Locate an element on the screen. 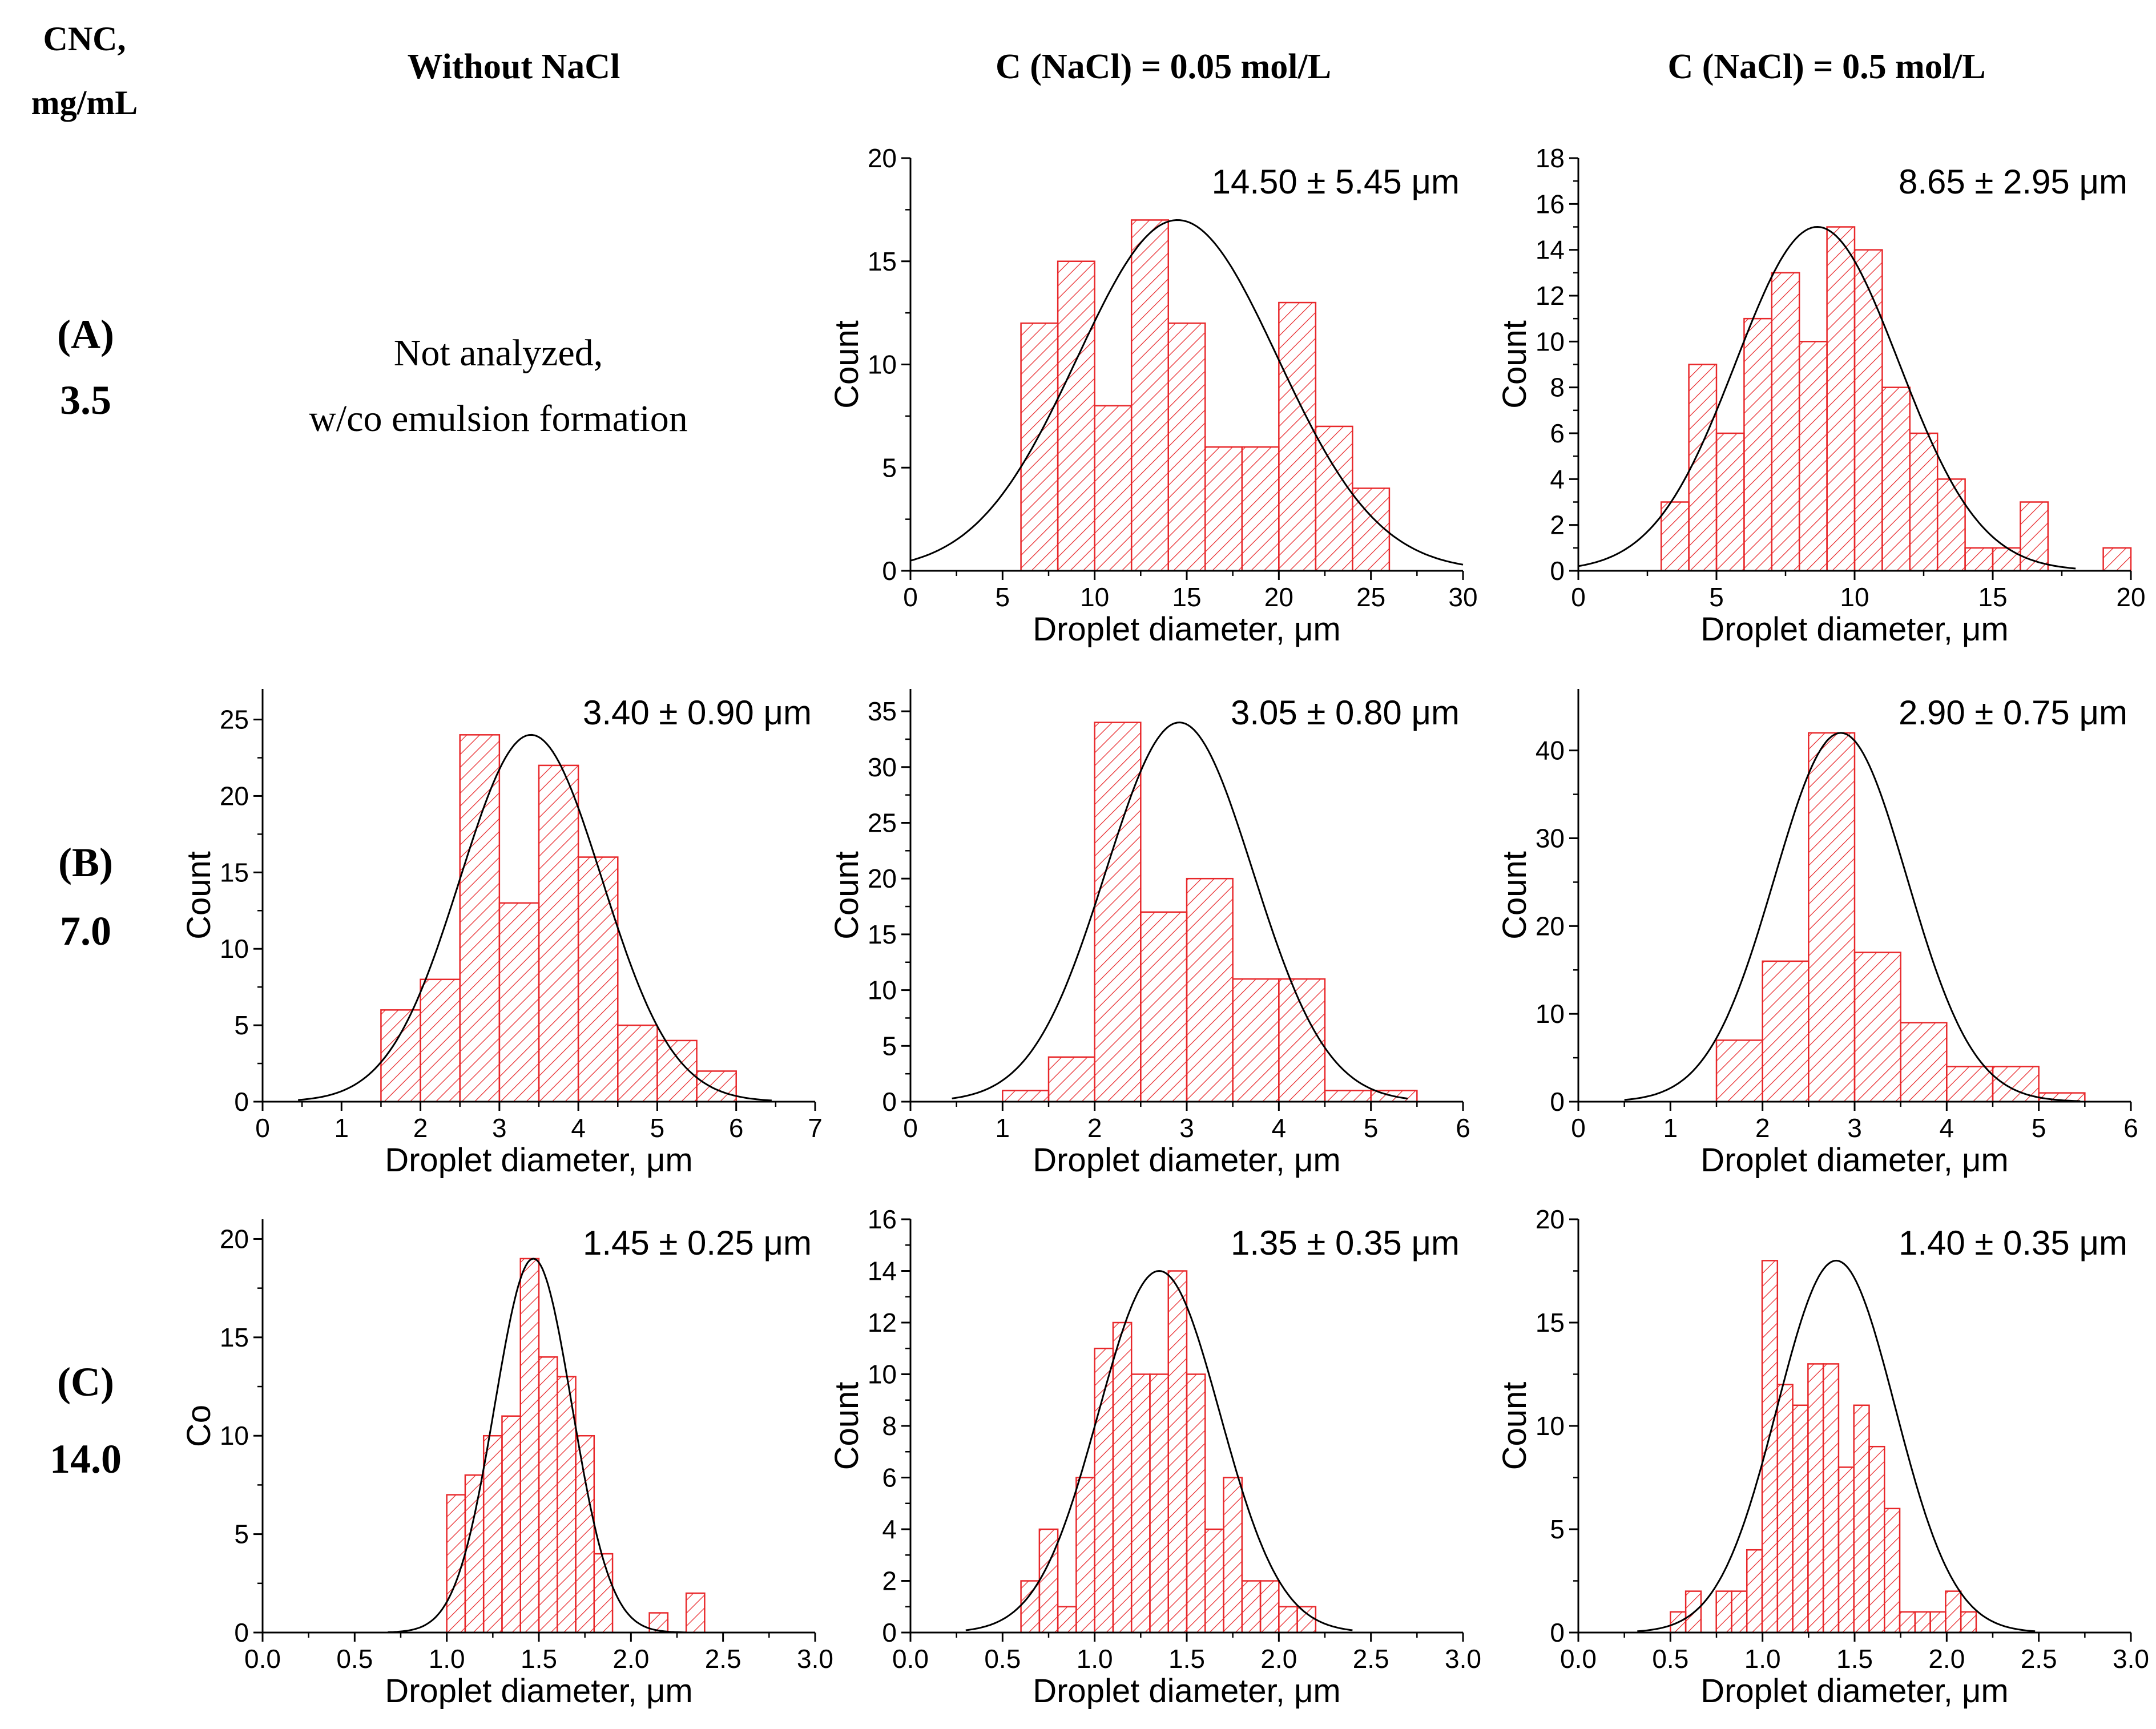  mean-sd-annotation: 3.40 ± 0.90 μm is located at coordinates (697, 713).